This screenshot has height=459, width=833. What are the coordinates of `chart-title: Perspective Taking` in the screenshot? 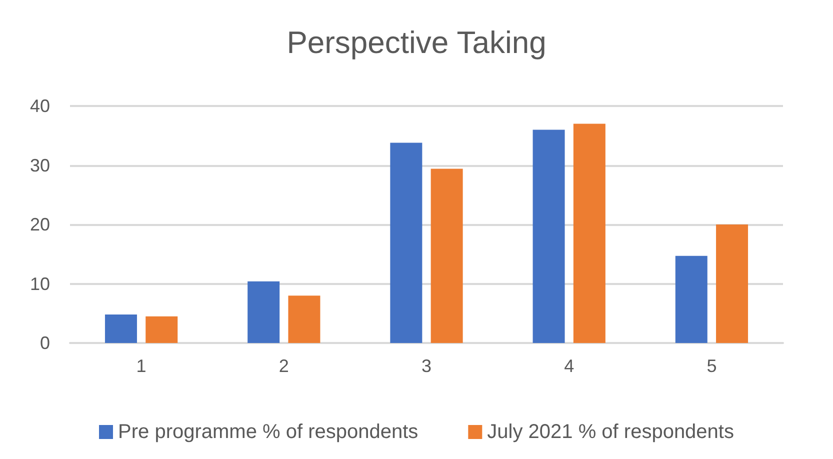 It's located at (416, 42).